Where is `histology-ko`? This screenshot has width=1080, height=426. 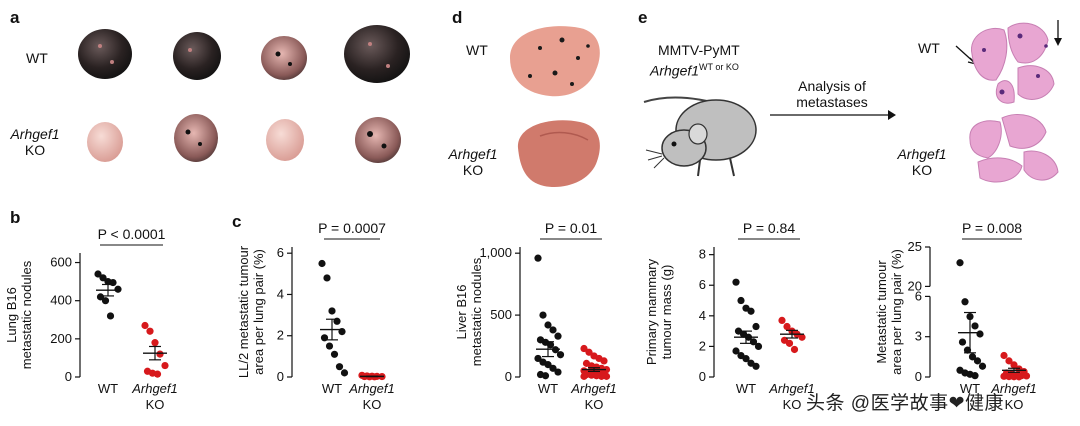
histology-ko is located at coordinates (1014, 148).